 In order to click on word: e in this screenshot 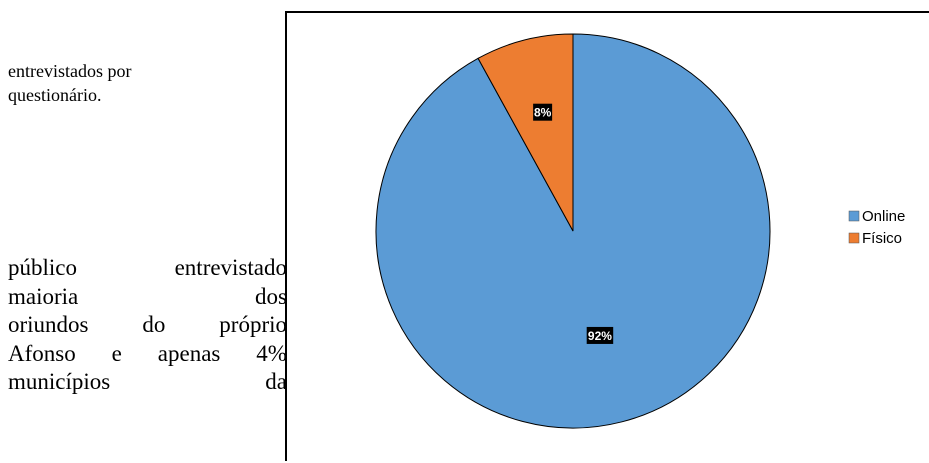, I will do `click(116, 353)`.